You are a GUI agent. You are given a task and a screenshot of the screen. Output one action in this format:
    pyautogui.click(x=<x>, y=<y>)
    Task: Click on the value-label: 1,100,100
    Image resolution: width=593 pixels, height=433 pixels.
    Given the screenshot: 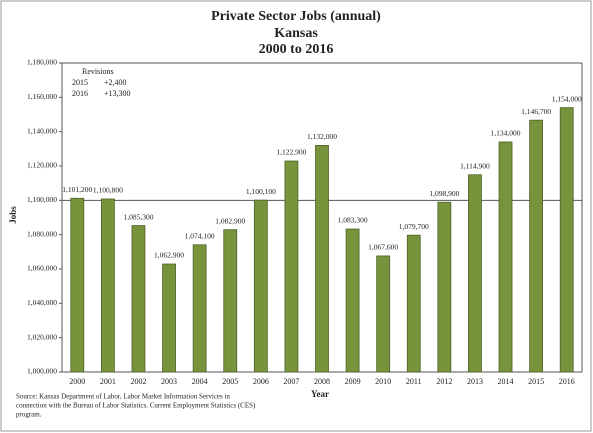 What is the action you would take?
    pyautogui.click(x=261, y=191)
    